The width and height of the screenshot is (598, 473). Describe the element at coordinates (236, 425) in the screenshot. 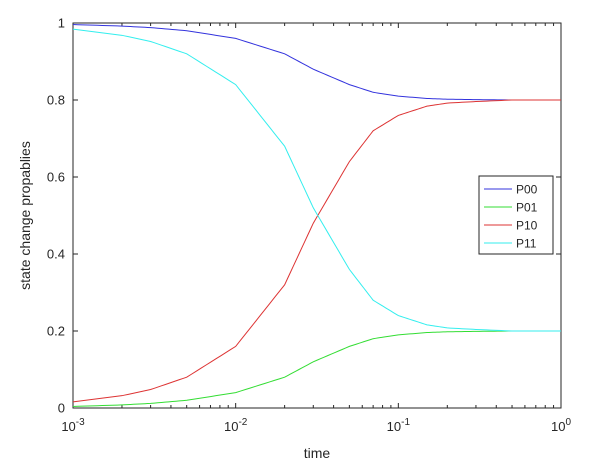

I see `x-tick-label: 10⁻²` at that location.